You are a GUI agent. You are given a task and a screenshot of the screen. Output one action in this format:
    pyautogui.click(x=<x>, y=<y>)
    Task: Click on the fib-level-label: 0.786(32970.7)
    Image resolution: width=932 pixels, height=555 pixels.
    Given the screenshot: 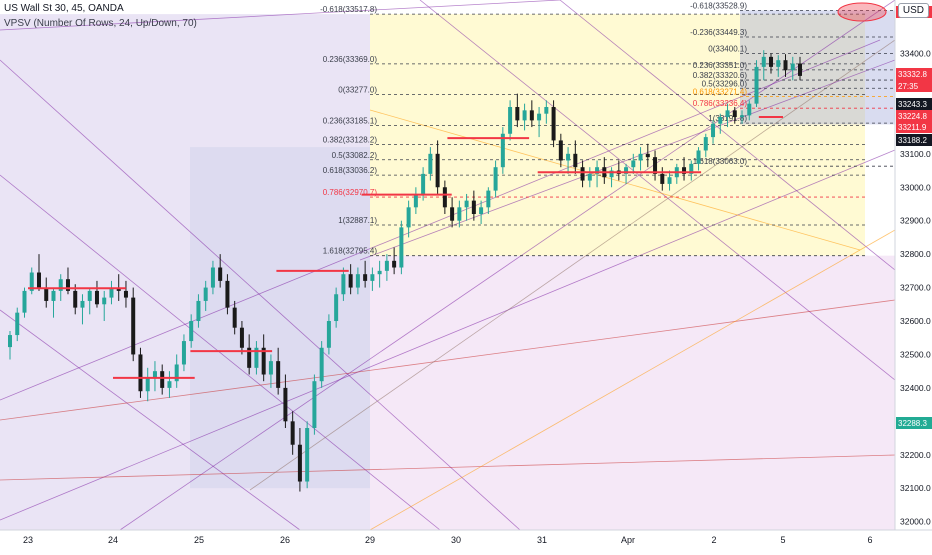 What is the action you would take?
    pyautogui.click(x=350, y=192)
    